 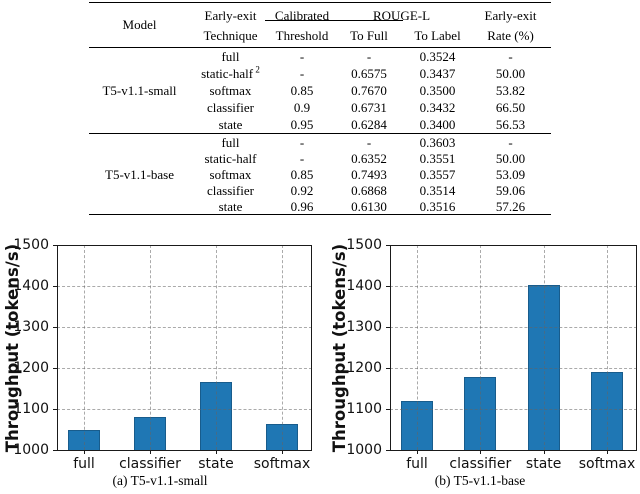 What do you see at coordinates (369, 158) in the screenshot?
I see `to-full-cell: 0.6352` at bounding box center [369, 158].